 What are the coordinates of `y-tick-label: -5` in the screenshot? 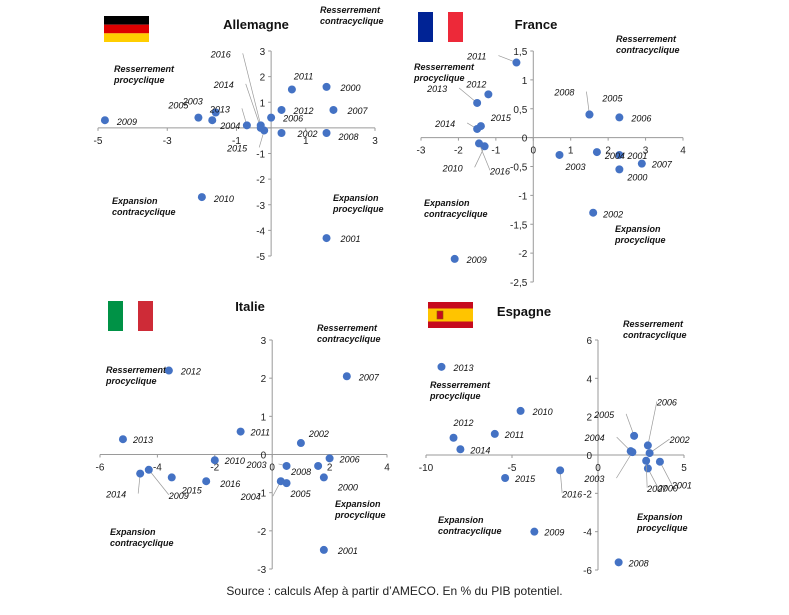 It's located at (260, 257).